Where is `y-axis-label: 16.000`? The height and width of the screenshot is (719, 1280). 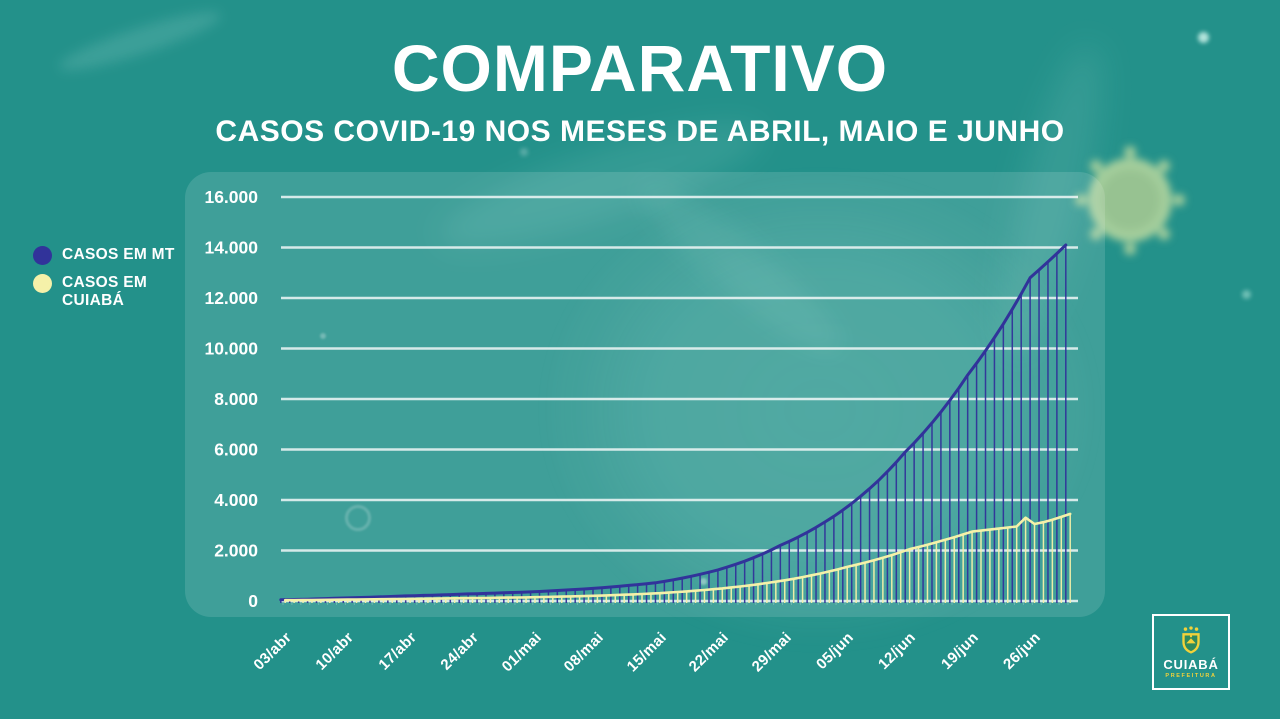
y-axis-label: 16.000 is located at coordinates (231, 197).